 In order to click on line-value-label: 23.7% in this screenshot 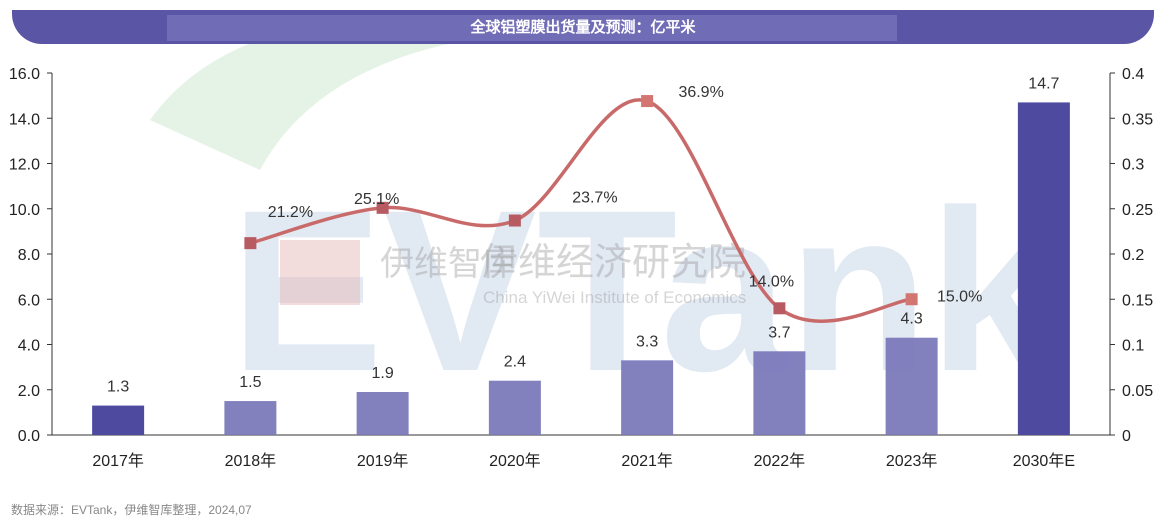, I will do `click(594, 198)`.